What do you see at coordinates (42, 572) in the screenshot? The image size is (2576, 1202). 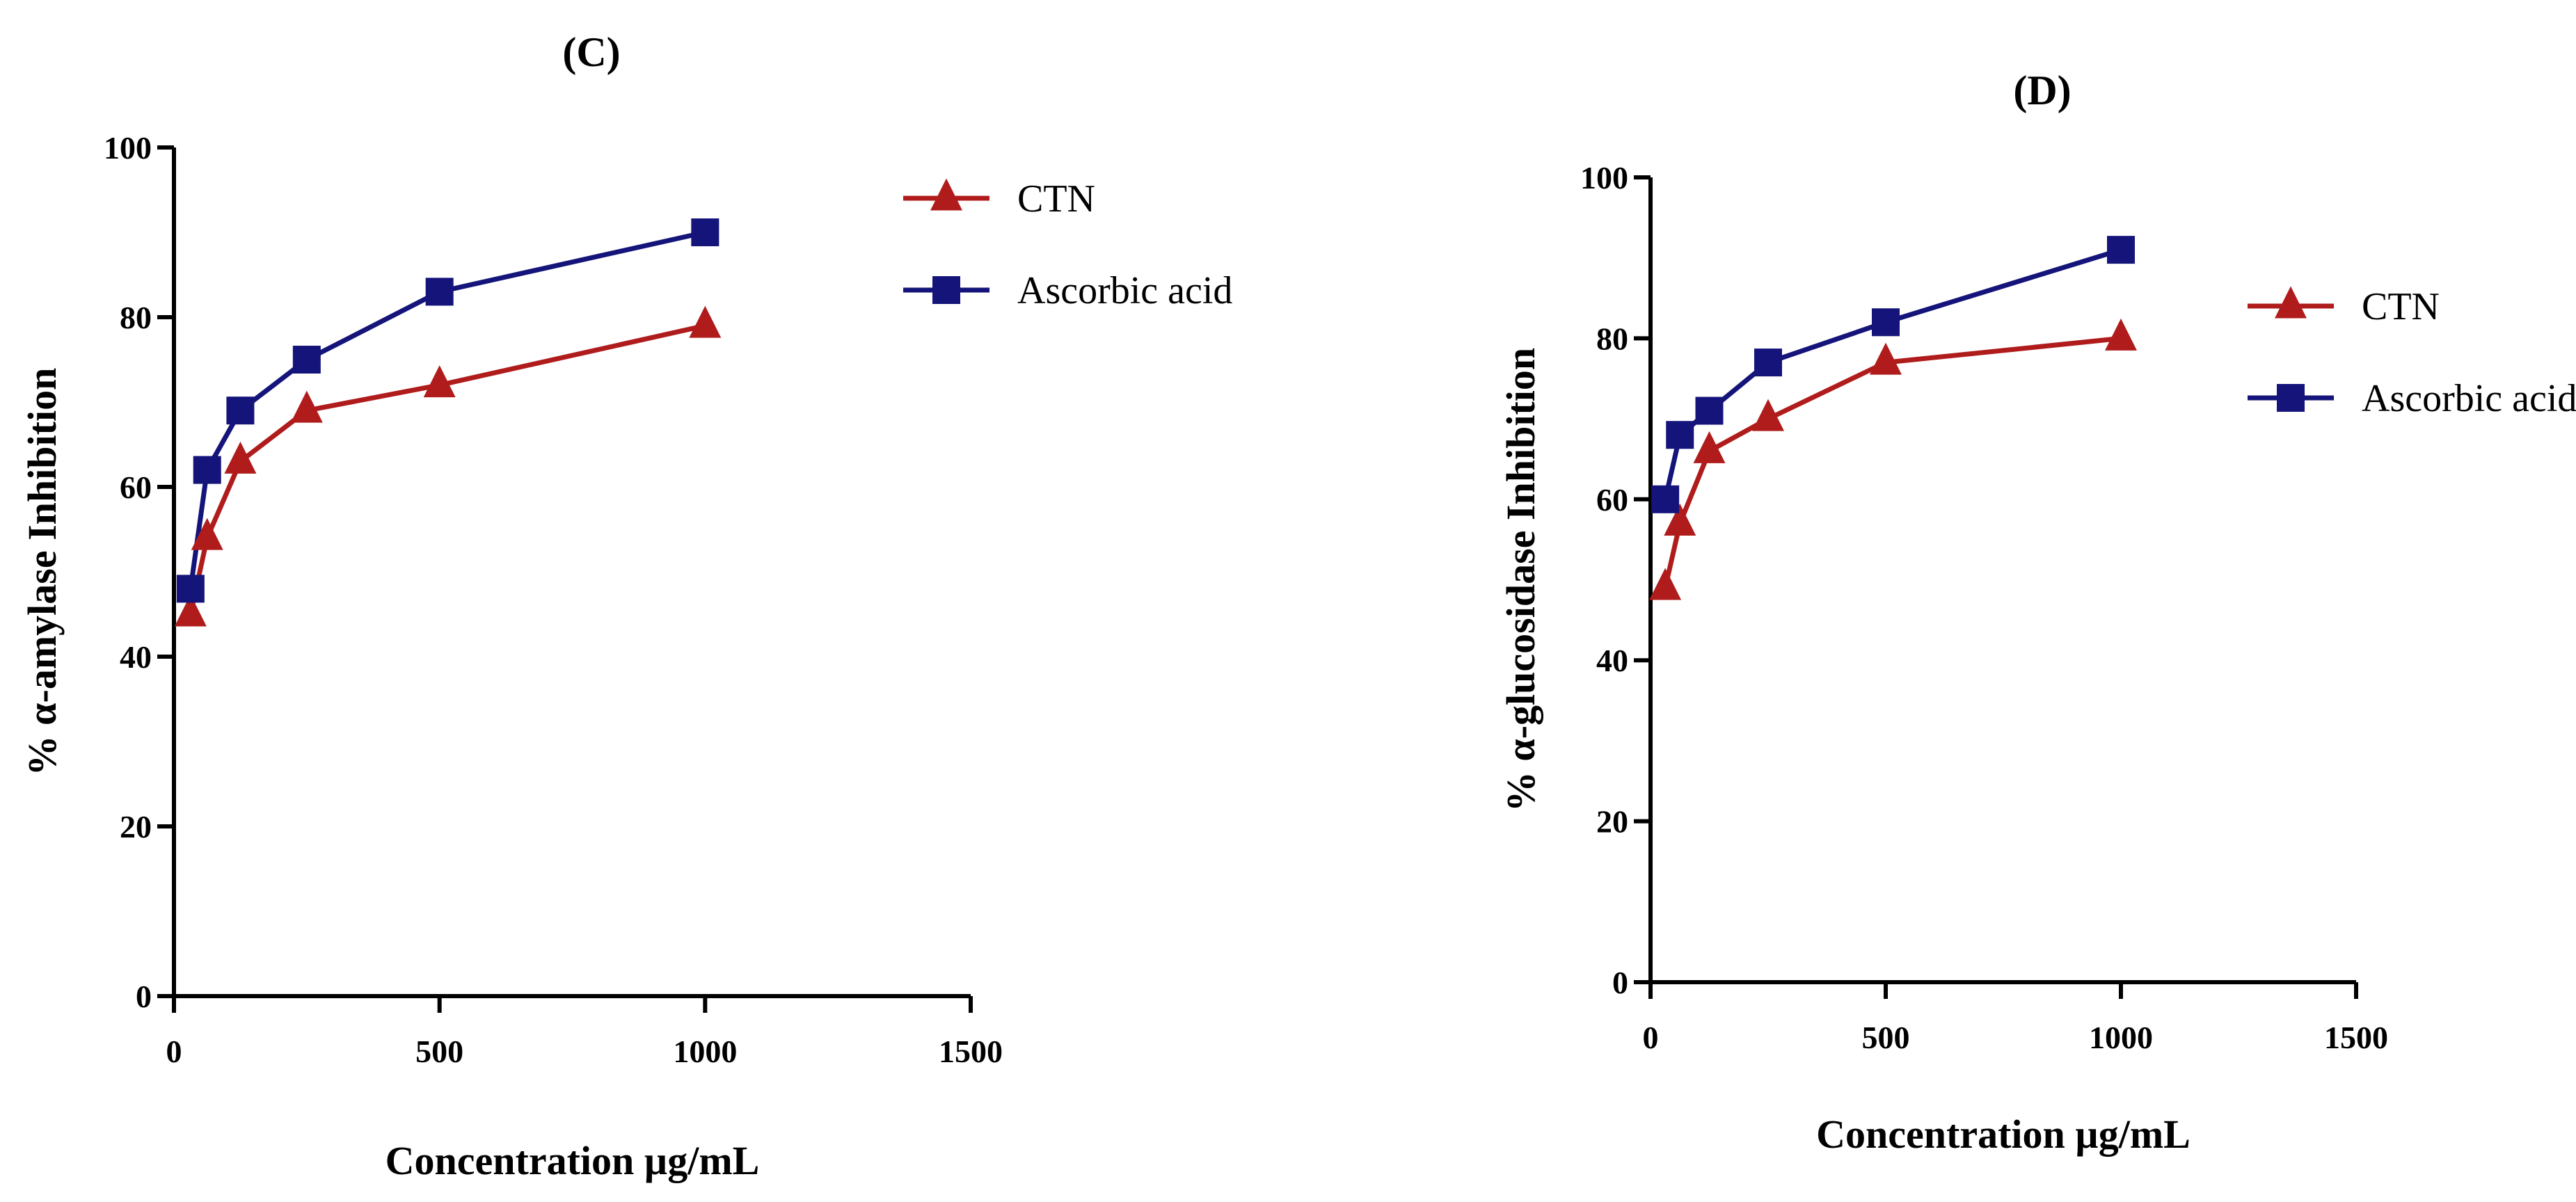 I see `y-axis-title: % α-amylase Inhibition` at bounding box center [42, 572].